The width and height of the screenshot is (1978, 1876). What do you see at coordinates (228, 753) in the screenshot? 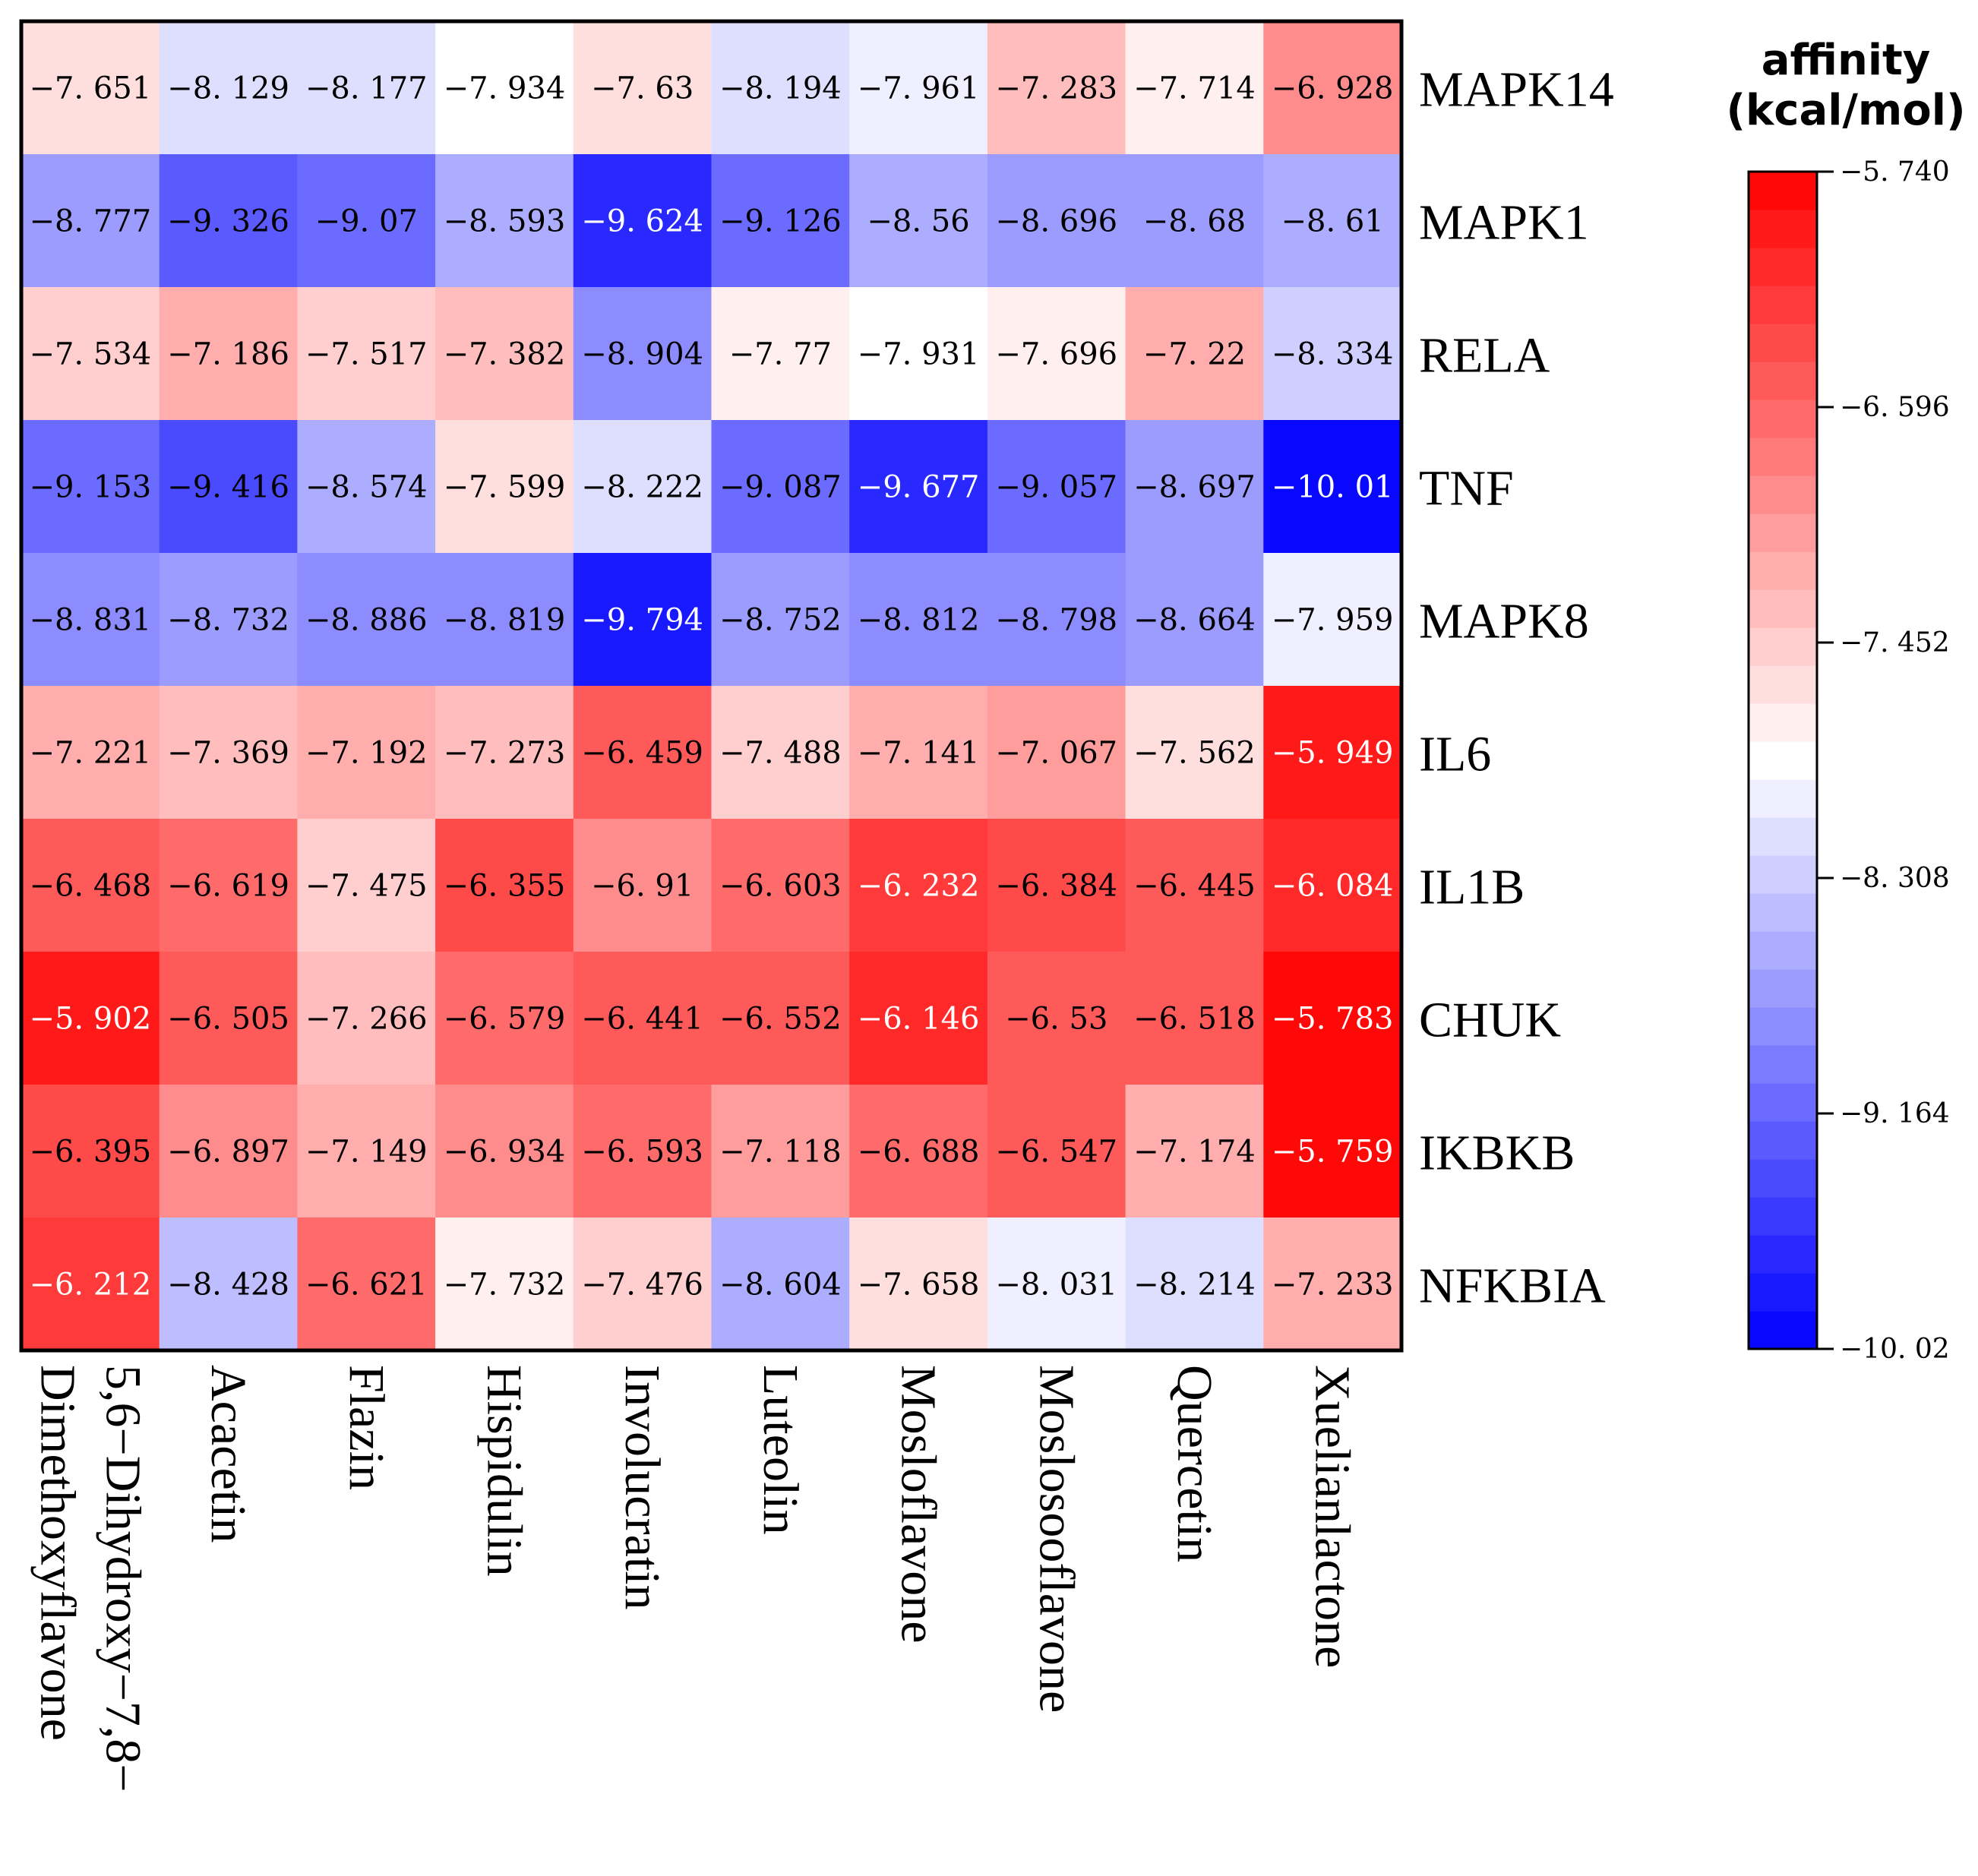
I see `cell-value-label: −7. 369` at bounding box center [228, 753].